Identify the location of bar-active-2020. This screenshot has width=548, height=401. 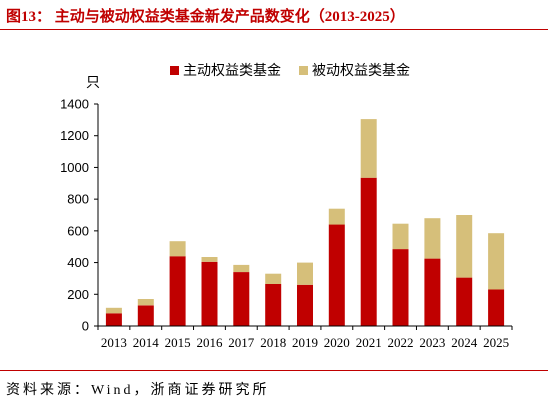
(336, 275).